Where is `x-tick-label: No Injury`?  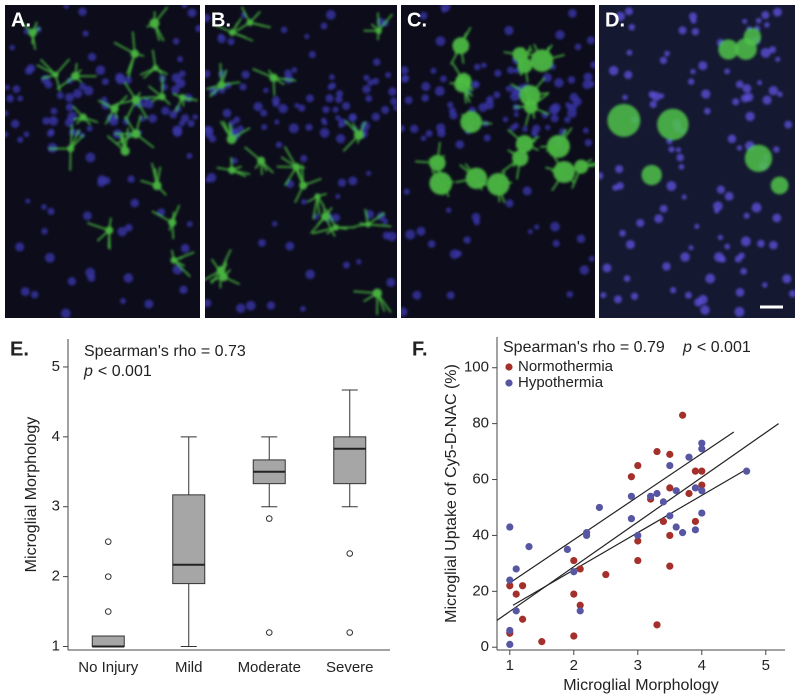 x-tick-label: No Injury is located at coordinates (108, 667).